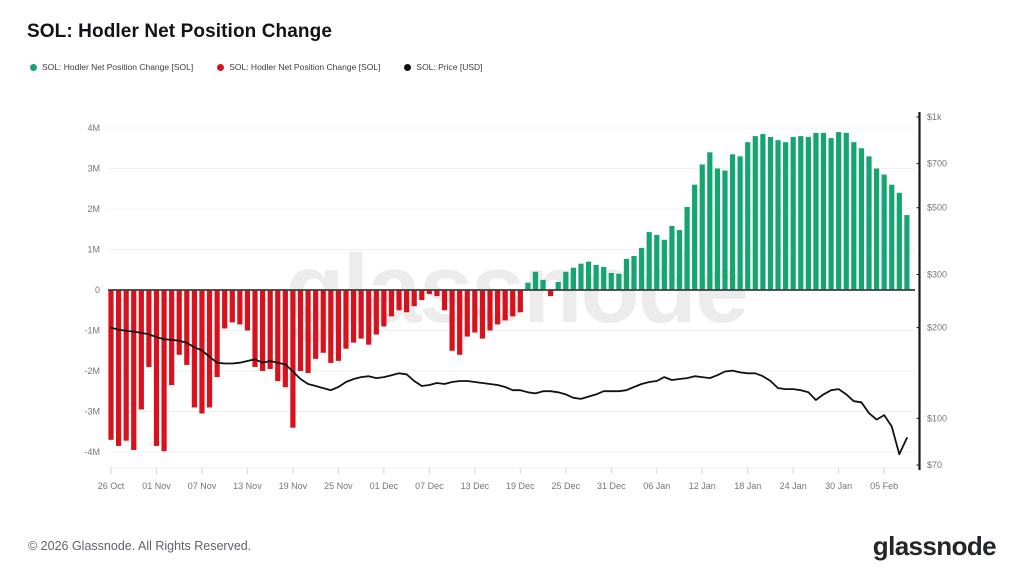 This screenshot has width=1024, height=576. I want to click on legend-item-hodler-net-position-negative: SOL: Hodler Net Position Change [SOL], so click(298, 67).